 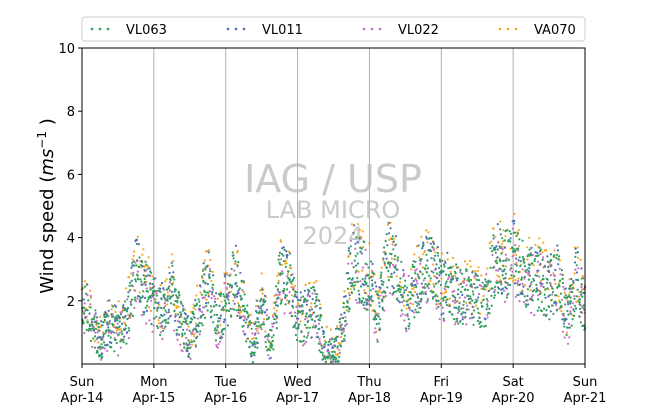 I want to click on x-tick-label-day: Mon, so click(x=153, y=382).